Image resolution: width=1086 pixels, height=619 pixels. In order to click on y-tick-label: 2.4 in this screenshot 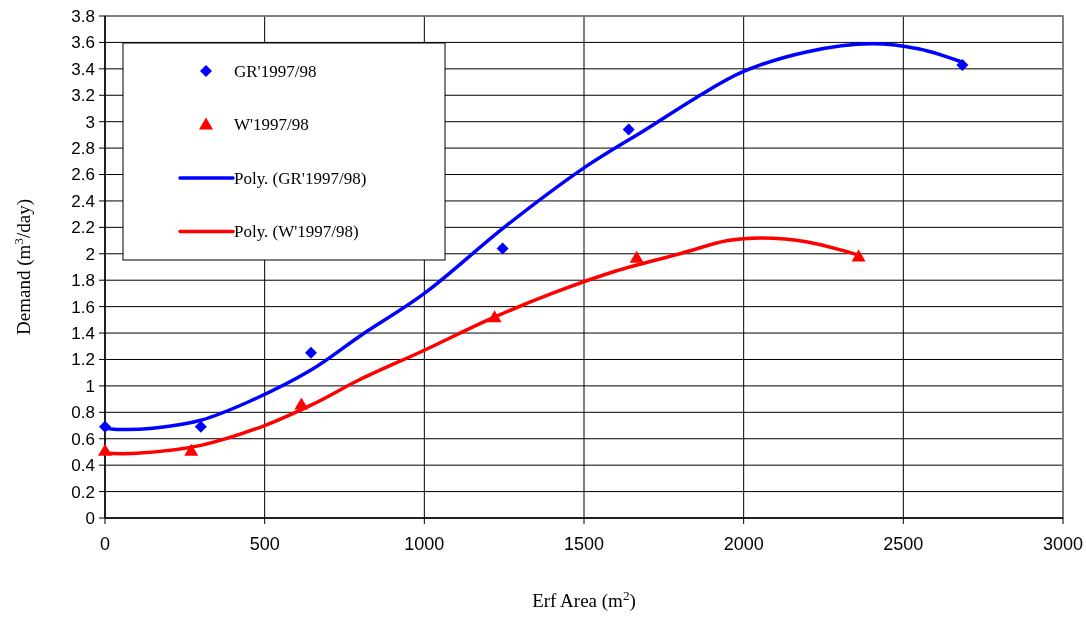, I will do `click(83, 201)`.